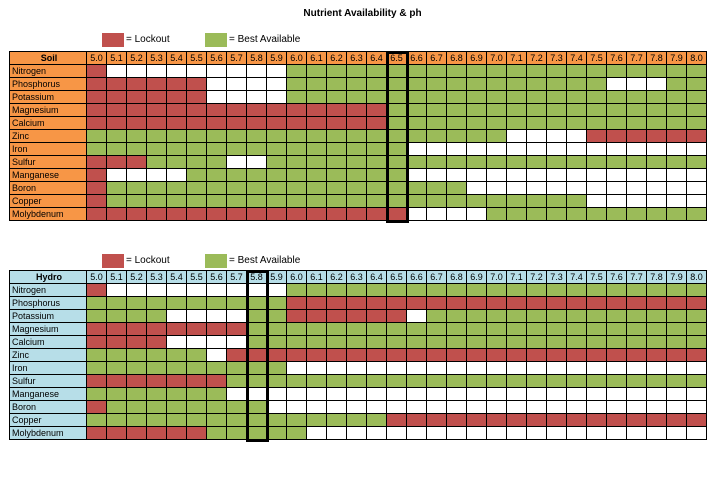 The image size is (725, 479). What do you see at coordinates (376, 290) in the screenshot?
I see `cell-nitrogen-6.4` at bounding box center [376, 290].